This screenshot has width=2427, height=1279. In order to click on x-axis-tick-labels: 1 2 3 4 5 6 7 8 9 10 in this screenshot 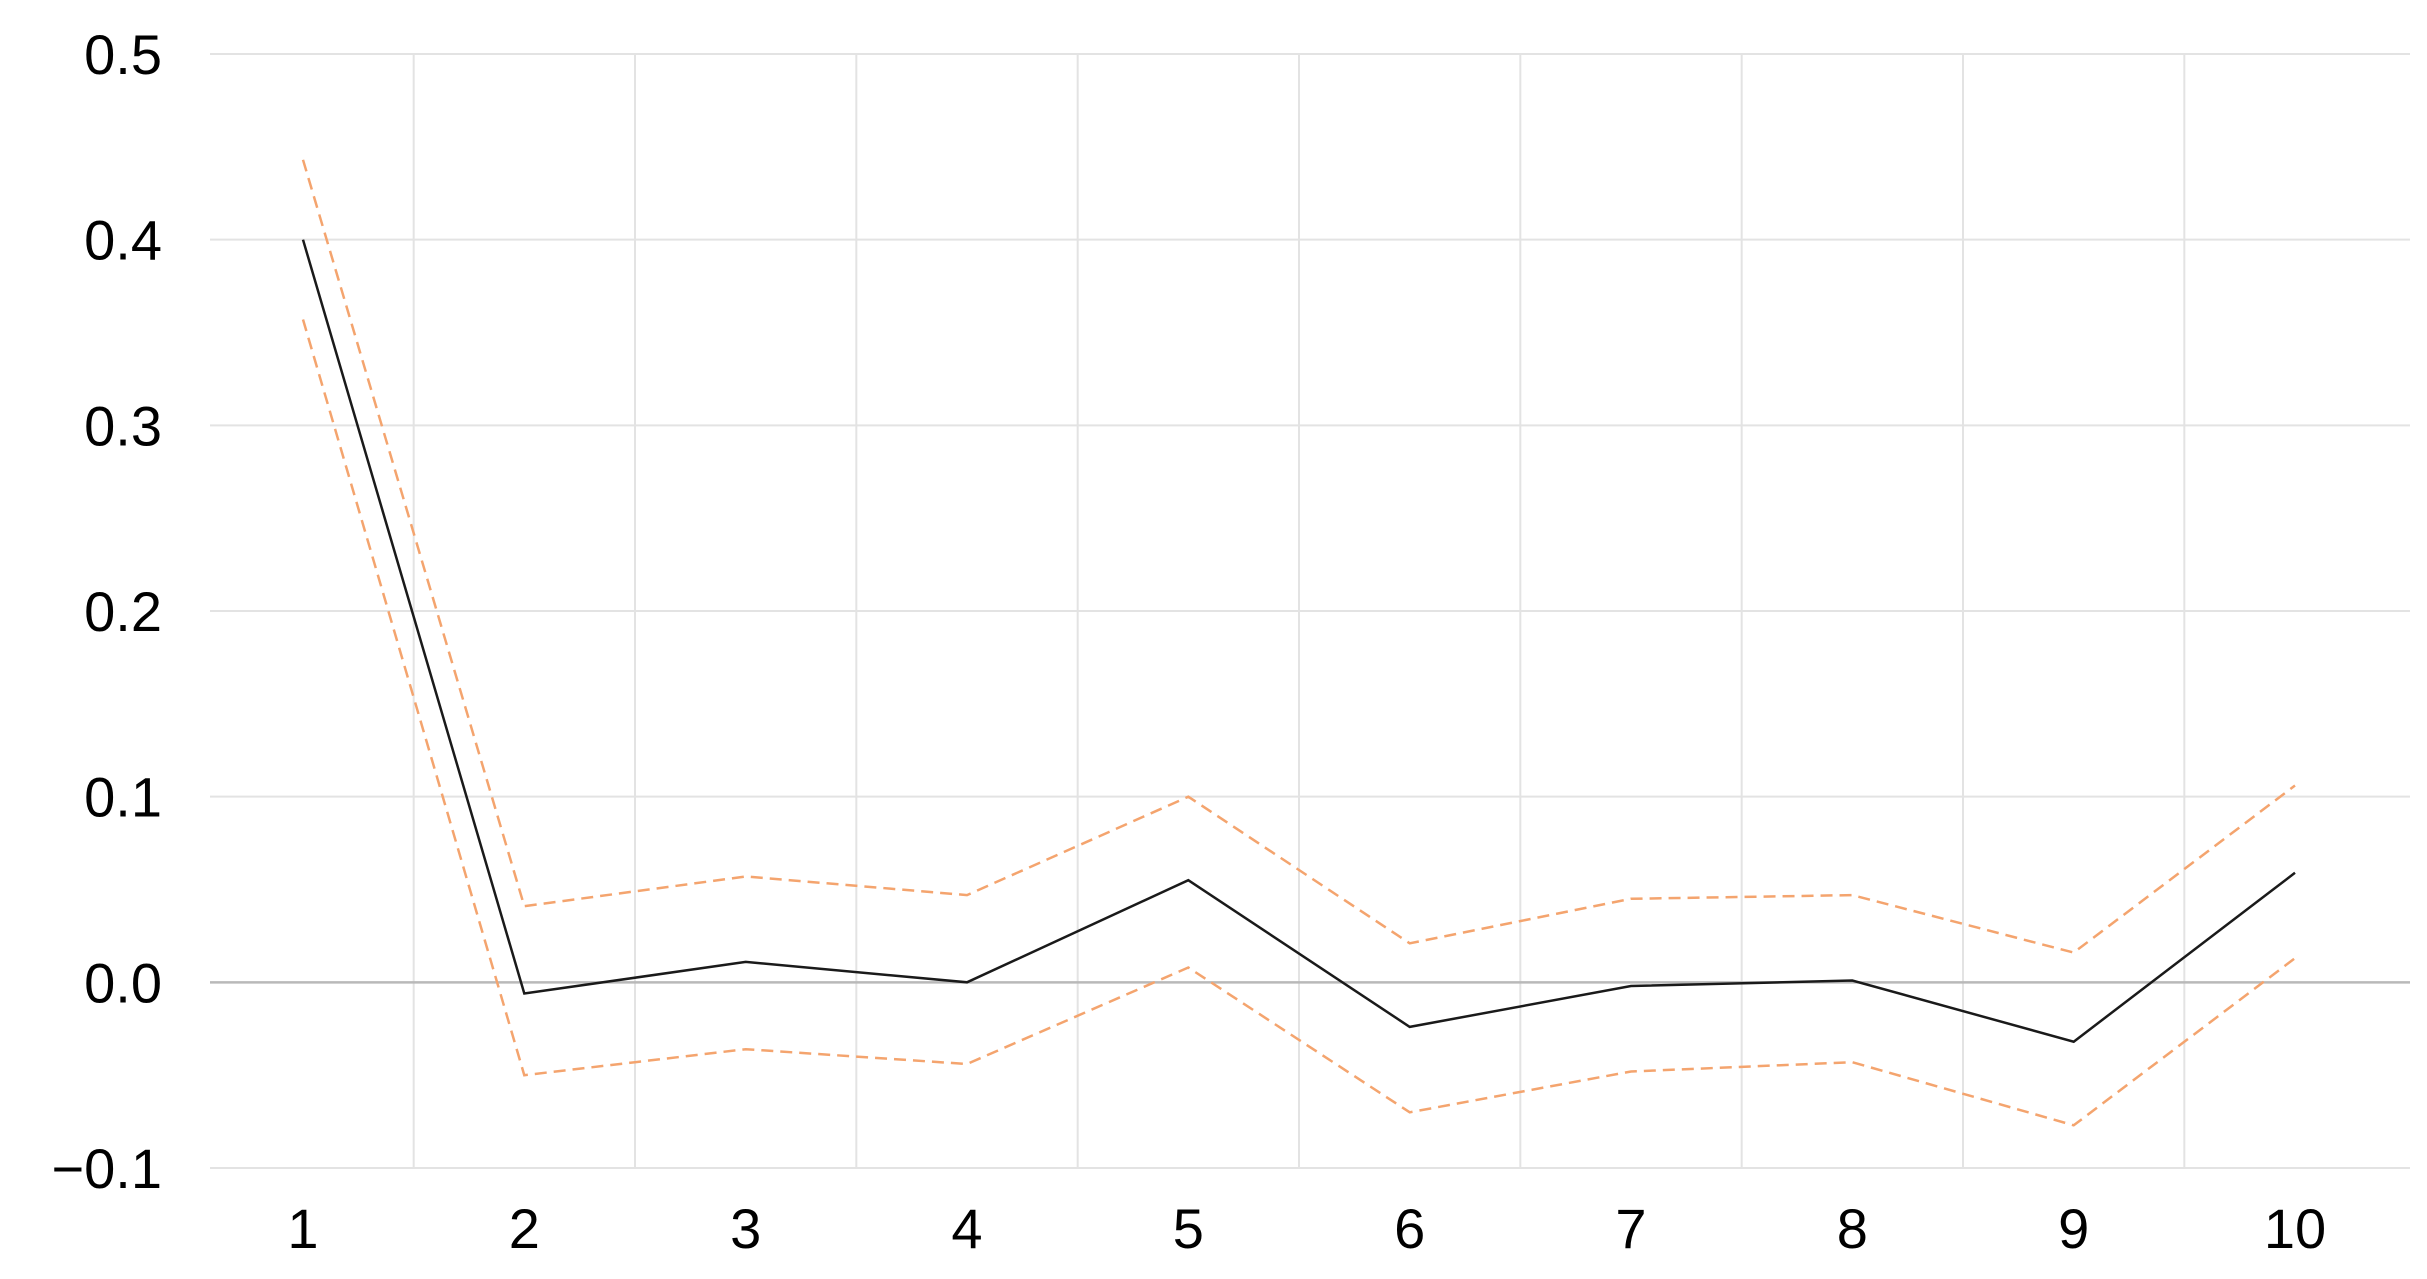, I will do `click(1306, 1228)`.